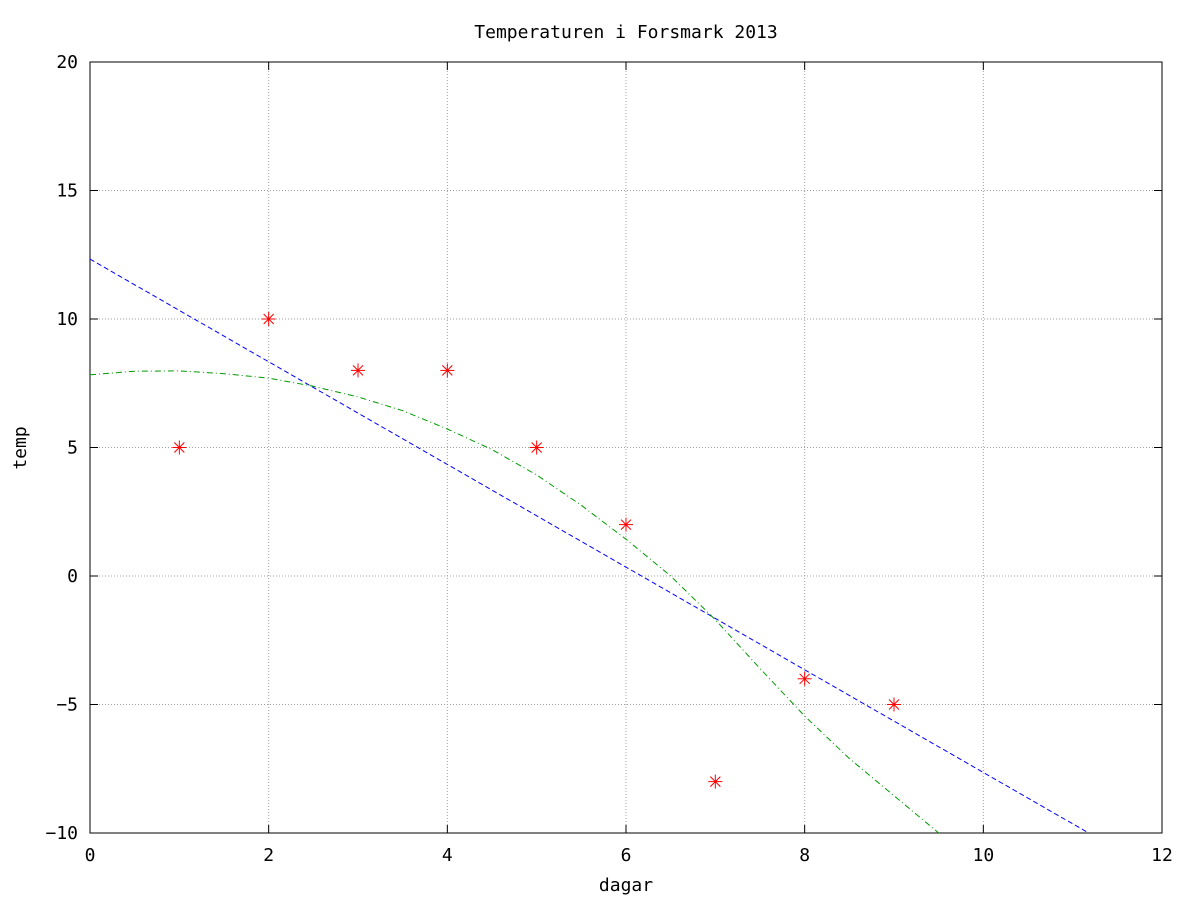 Image resolution: width=1200 pixels, height=900 pixels. I want to click on x-tick-label: 12, so click(1162, 855).